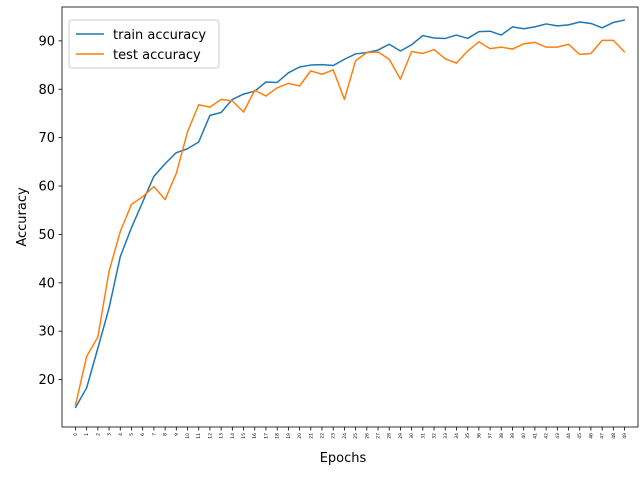 The width and height of the screenshot is (640, 480). Describe the element at coordinates (322, 436) in the screenshot. I see `x-tick-label: 22` at that location.